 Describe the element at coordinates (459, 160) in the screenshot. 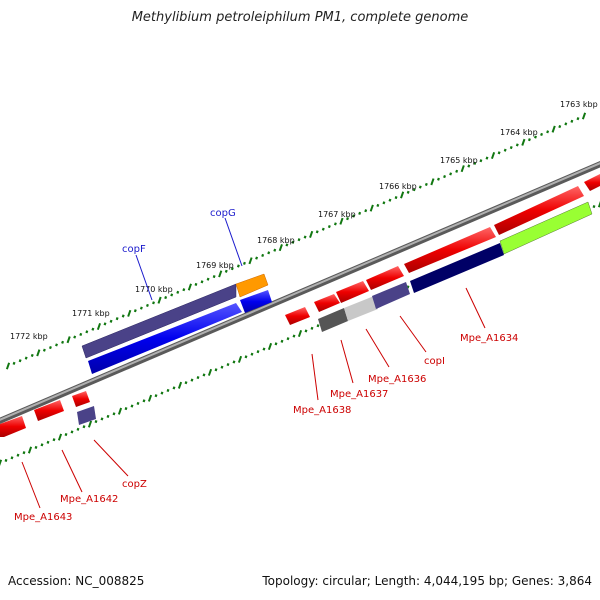

I see `scale-label-1765: 1765 kbp` at that location.